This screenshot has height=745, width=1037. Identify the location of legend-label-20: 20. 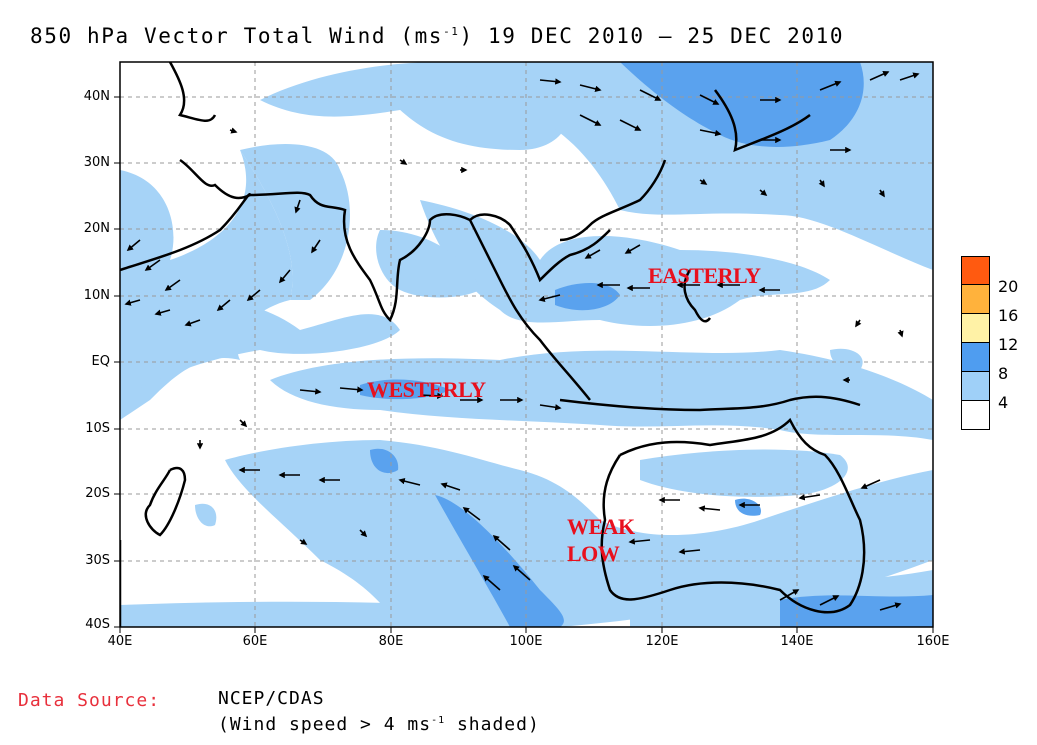
(1008, 286).